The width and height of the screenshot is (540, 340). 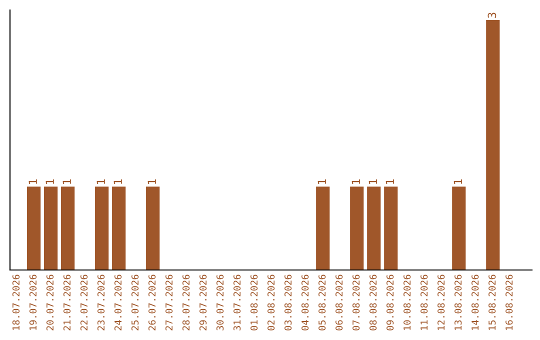 What do you see at coordinates (16, 302) in the screenshot?
I see `x-tick-label: 18.07.2026` at bounding box center [16, 302].